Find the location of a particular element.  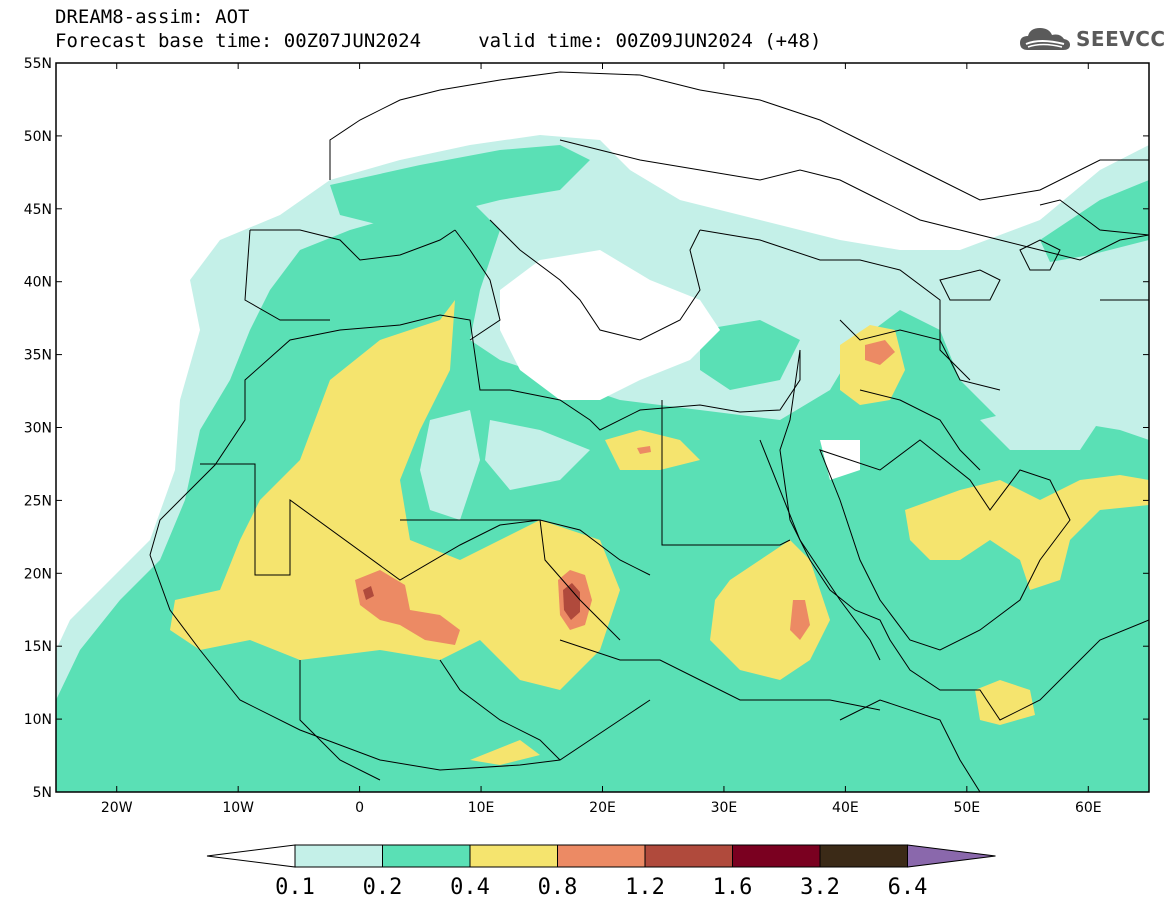

lat-label: 40N is located at coordinates (38, 283).